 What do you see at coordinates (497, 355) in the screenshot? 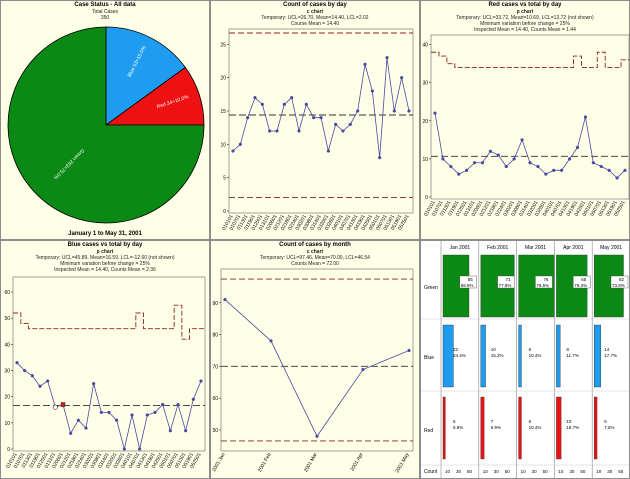
I see `cell-percent: 15.2%` at bounding box center [497, 355].